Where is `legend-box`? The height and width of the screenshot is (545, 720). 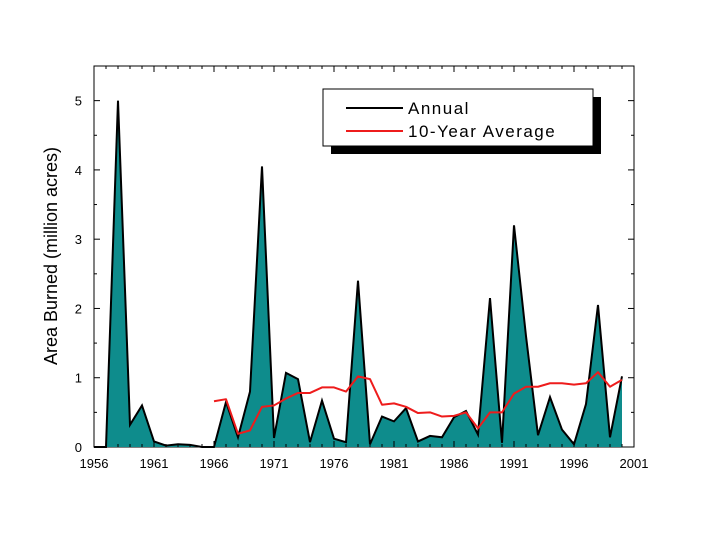
legend-box is located at coordinates (458, 117).